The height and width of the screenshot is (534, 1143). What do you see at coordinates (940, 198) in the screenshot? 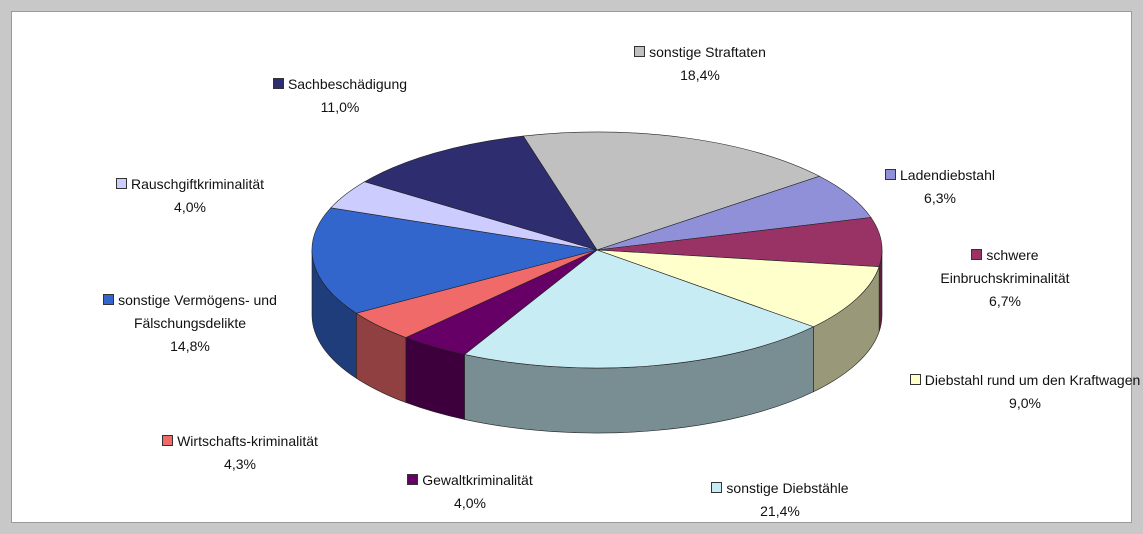
I see `value-label: 6,3%` at bounding box center [940, 198].